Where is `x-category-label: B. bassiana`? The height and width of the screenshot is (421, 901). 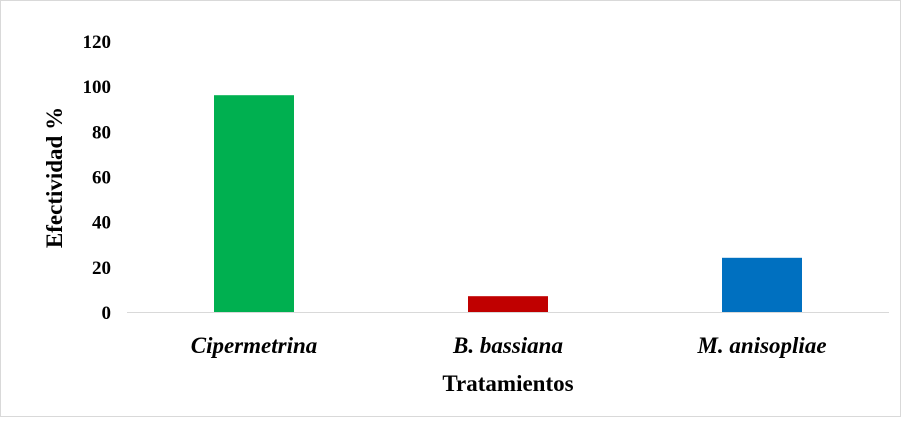
x-category-label: B. bassiana is located at coordinates (507, 345).